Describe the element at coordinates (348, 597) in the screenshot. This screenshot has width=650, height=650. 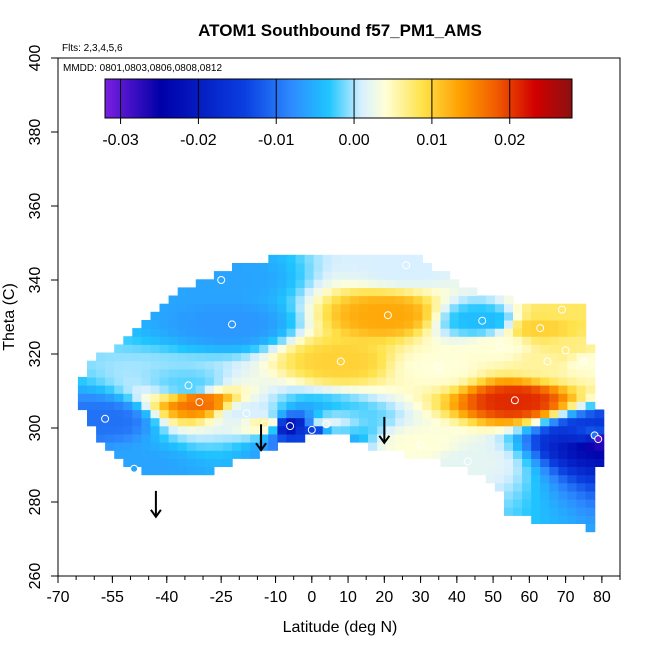
I see `x-tick-label: 10` at that location.